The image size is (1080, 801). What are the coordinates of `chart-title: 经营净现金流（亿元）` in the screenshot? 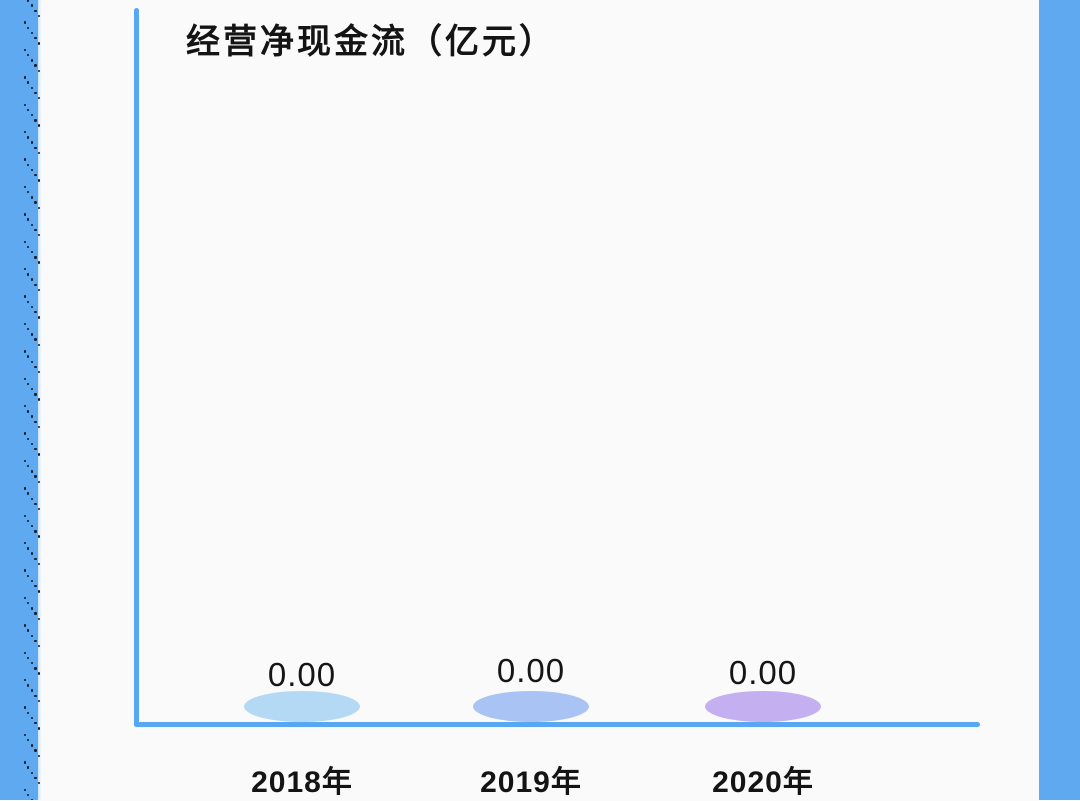 It's located at (371, 42).